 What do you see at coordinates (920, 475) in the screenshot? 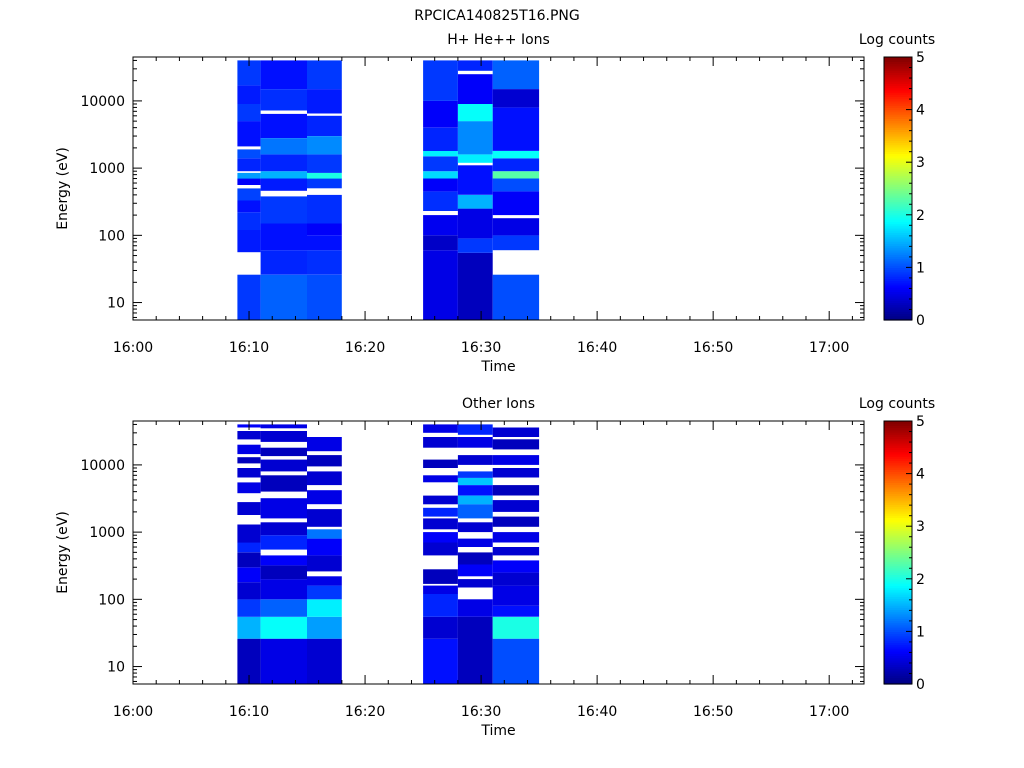
I see `colorbar-tick-label: 4` at bounding box center [920, 475].